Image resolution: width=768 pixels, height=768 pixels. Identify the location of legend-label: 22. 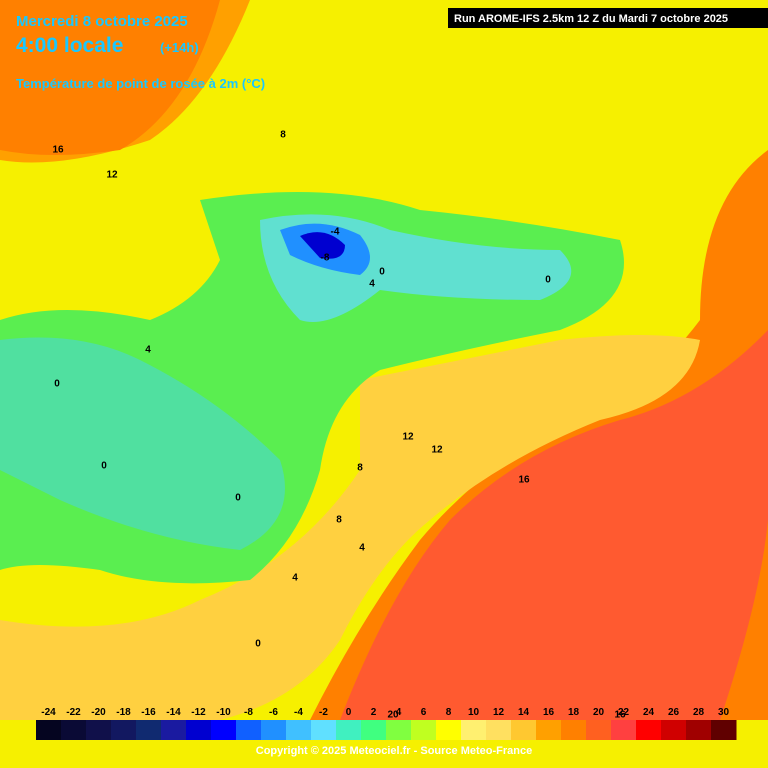
(624, 712).